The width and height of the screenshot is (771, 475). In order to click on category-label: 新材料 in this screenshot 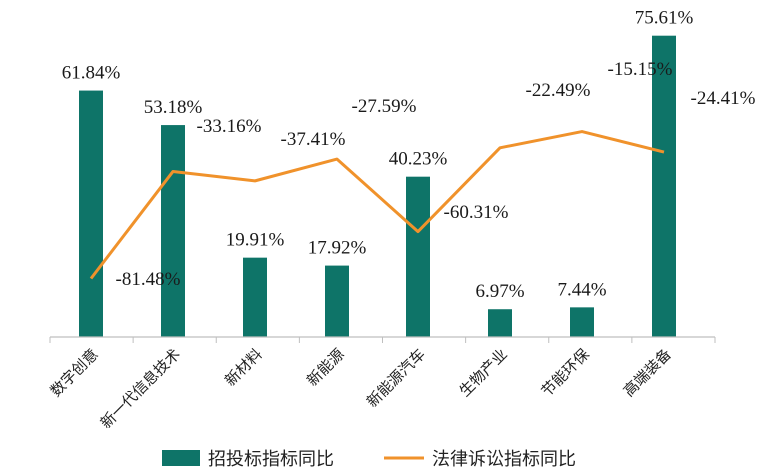, I will do `click(243, 367)`.